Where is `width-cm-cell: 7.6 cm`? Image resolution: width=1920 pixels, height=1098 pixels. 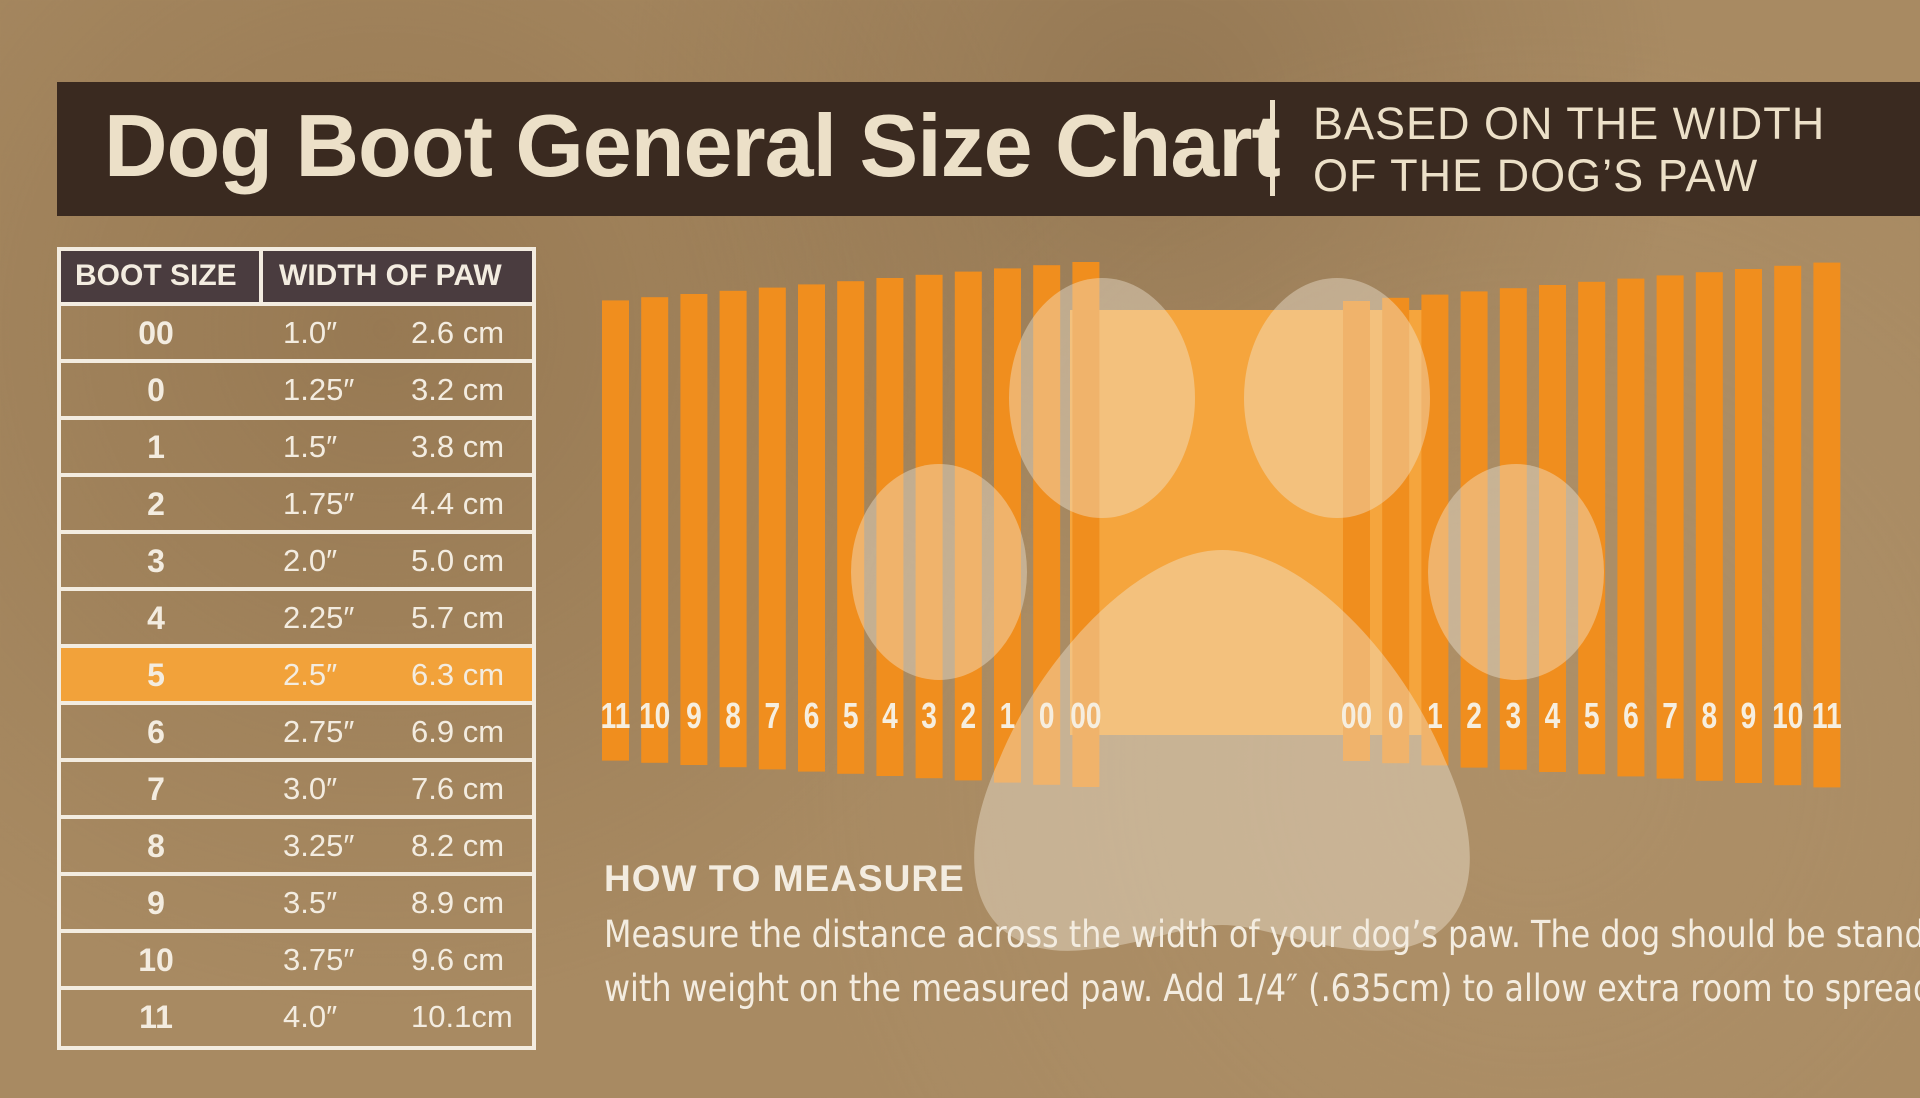
width-cm-cell: 7.6 cm is located at coordinates (458, 788).